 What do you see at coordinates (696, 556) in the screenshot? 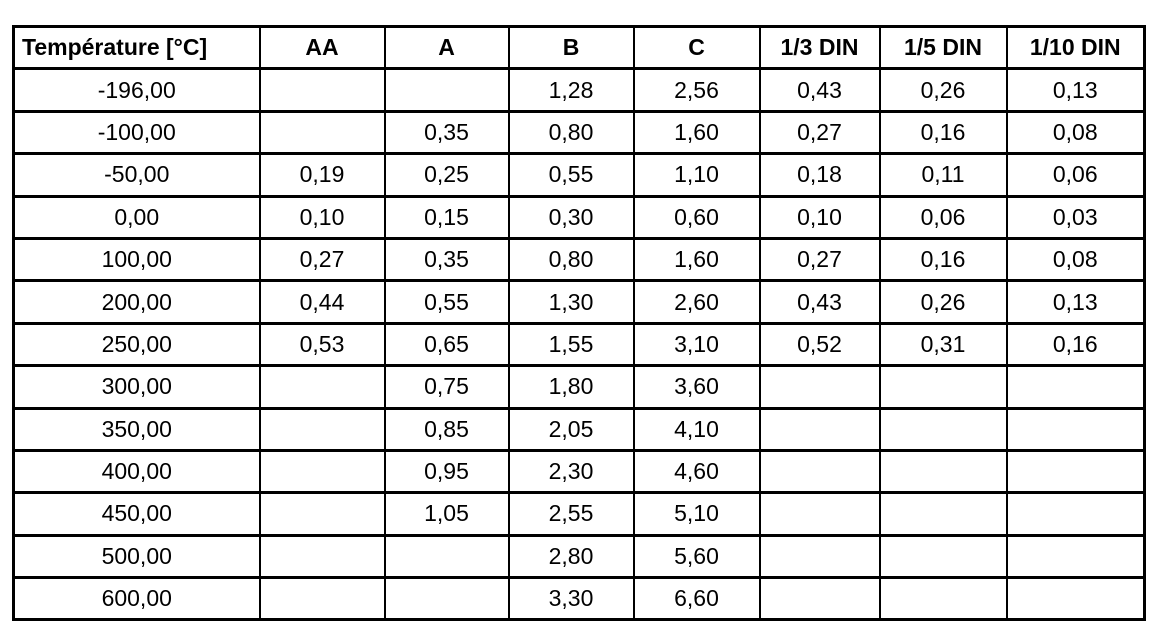
I see `tolerance-value-cell: 5,60` at bounding box center [696, 556].